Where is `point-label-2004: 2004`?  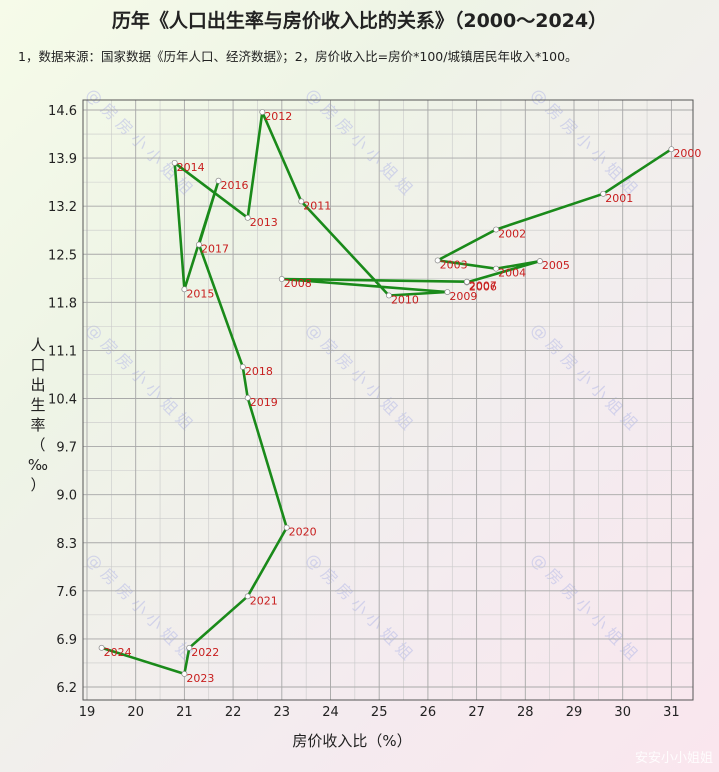 point-label-2004: 2004 is located at coordinates (512, 273).